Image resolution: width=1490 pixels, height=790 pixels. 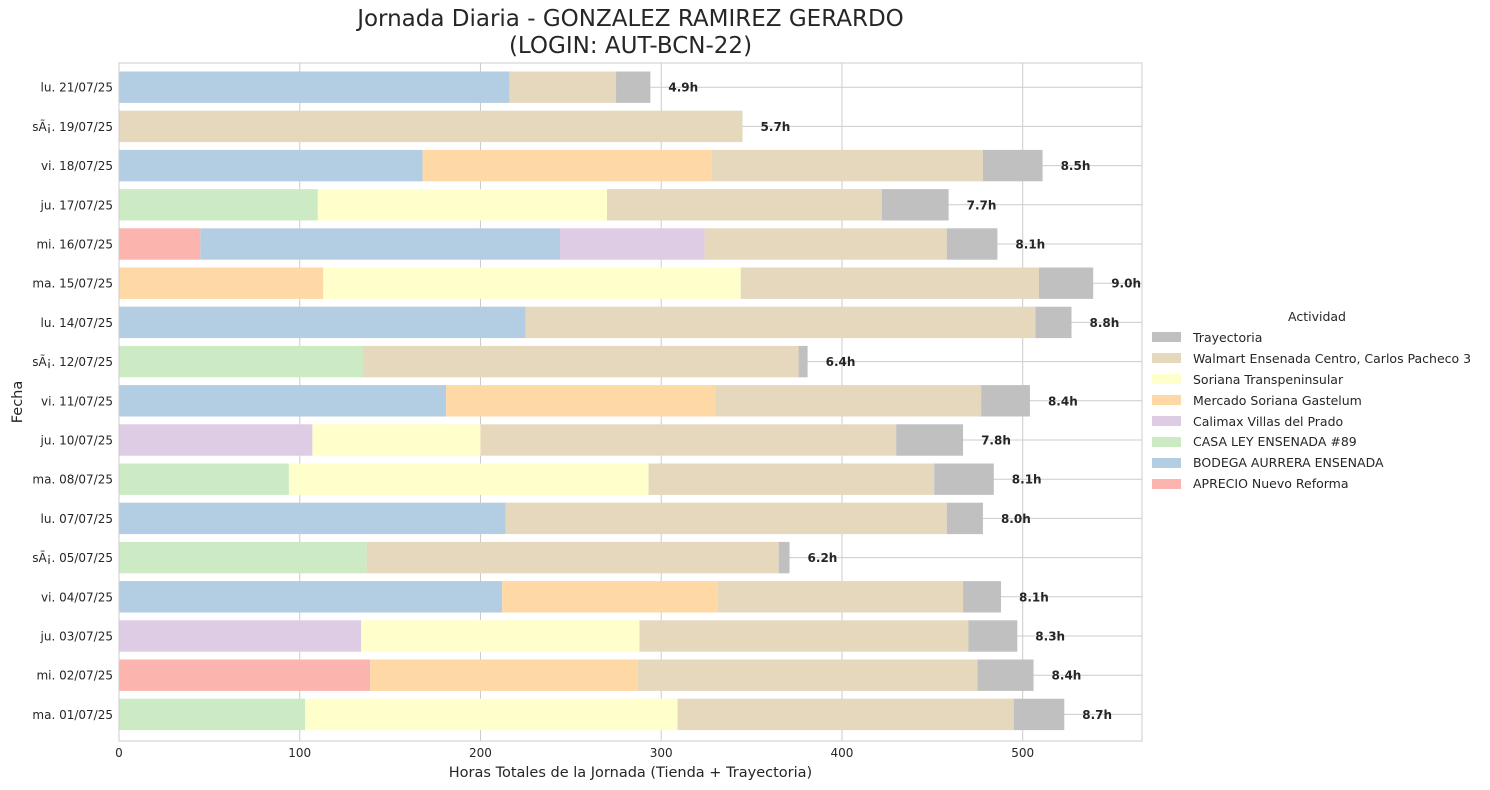 I want to click on y-tick-label: ma. 01/07/25, so click(x=72, y=715).